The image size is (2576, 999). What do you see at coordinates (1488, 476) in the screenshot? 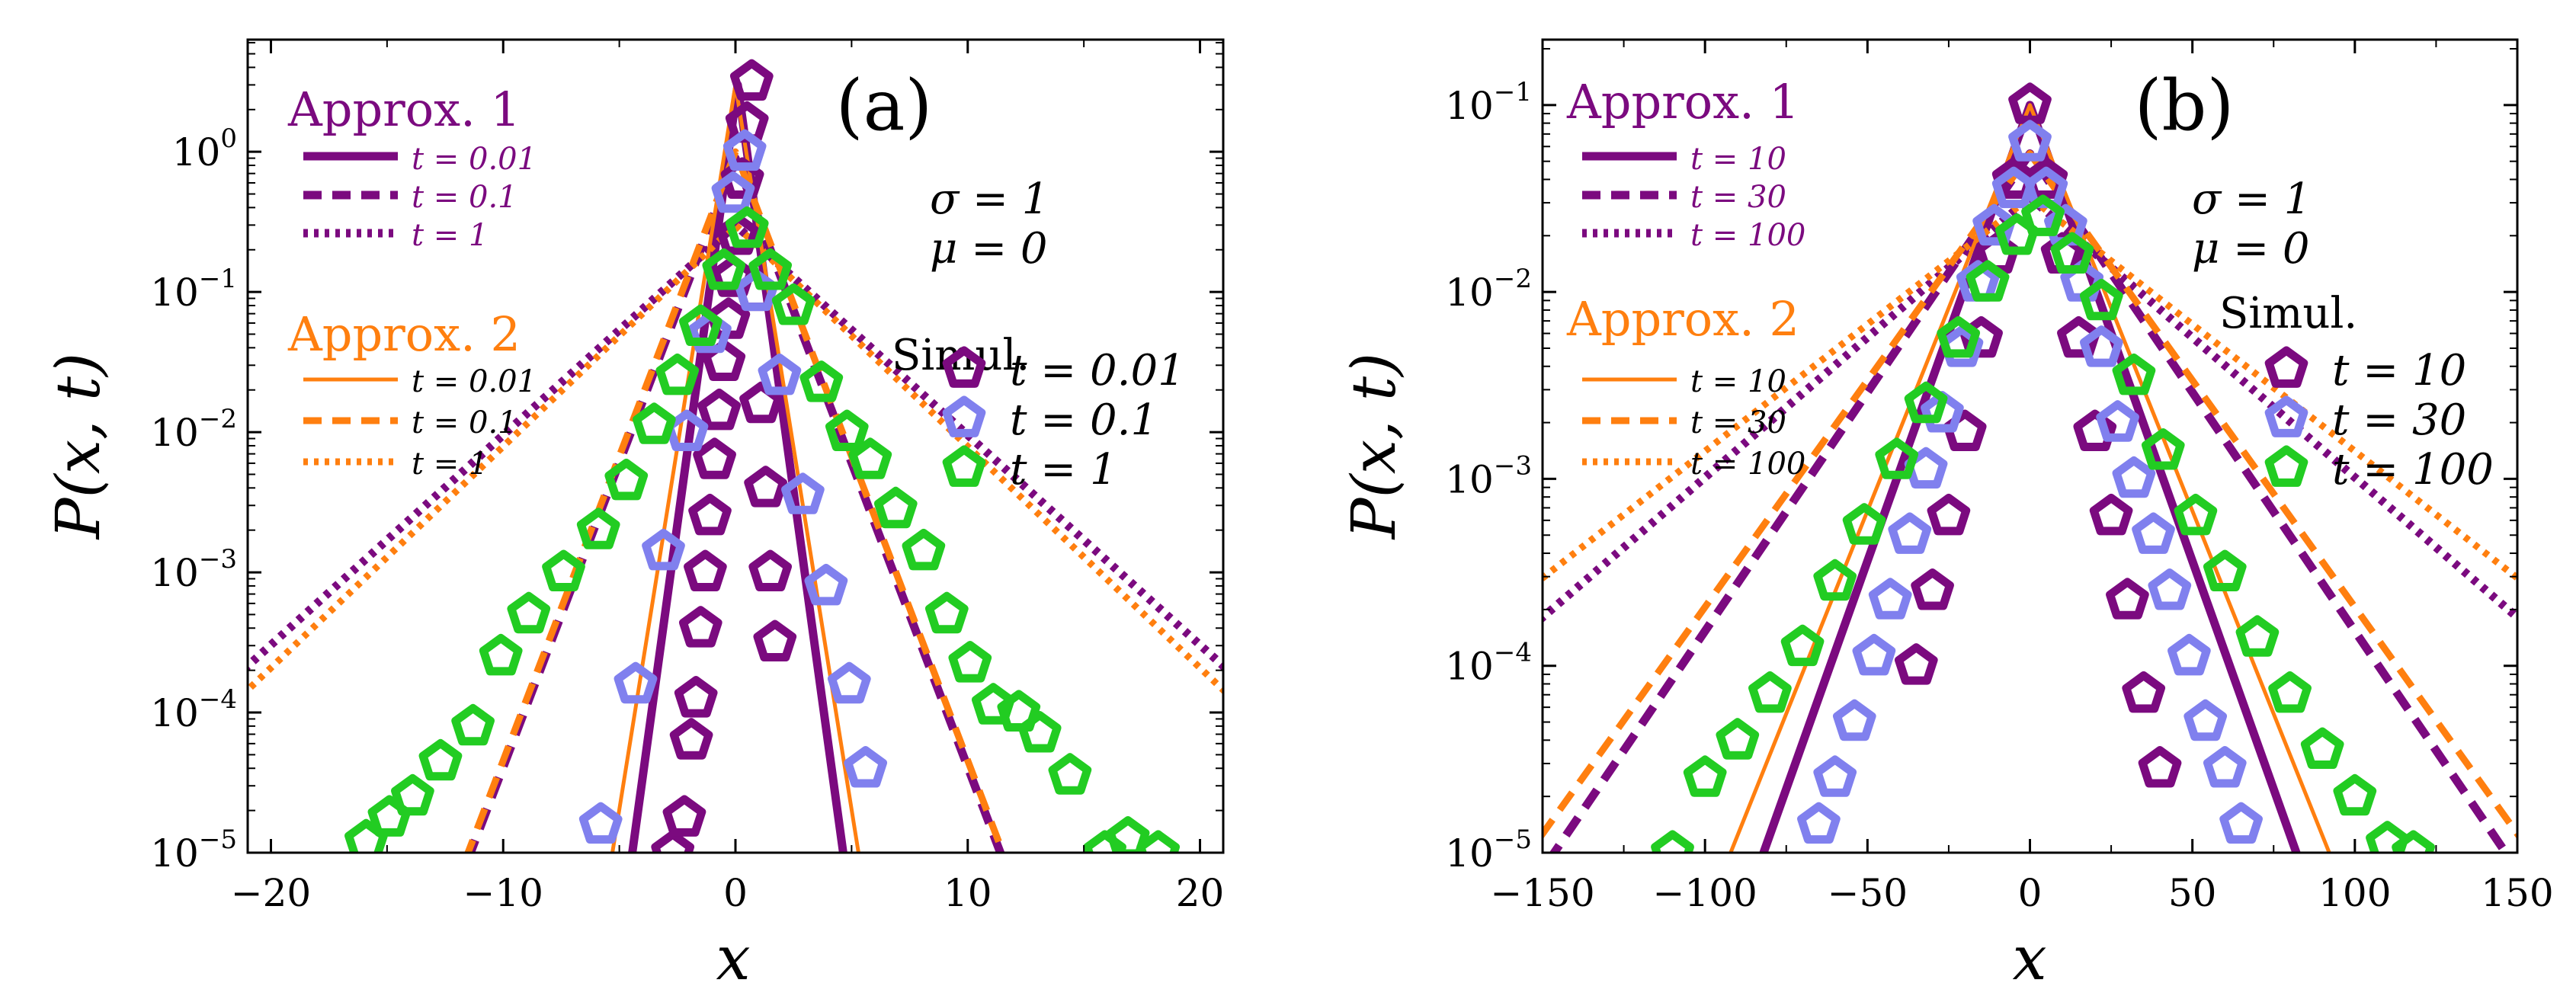
I see `y-tick-label: 10⁻³` at bounding box center [1488, 476].